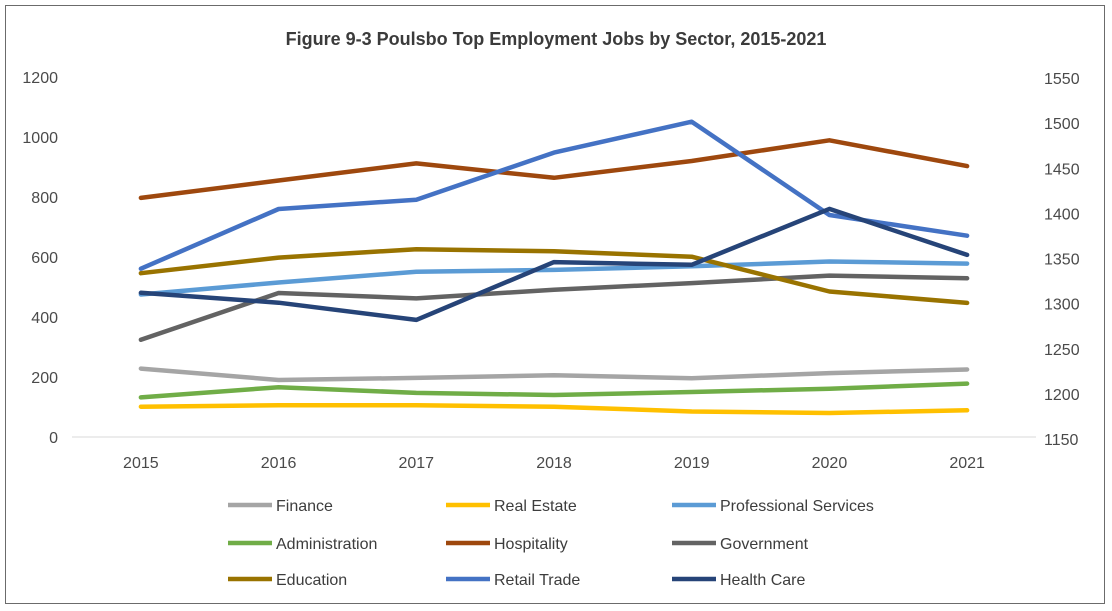 Image resolution: width=1112 pixels, height=611 pixels. What do you see at coordinates (304, 506) in the screenshot?
I see `legend-label-finance: Finance` at bounding box center [304, 506].